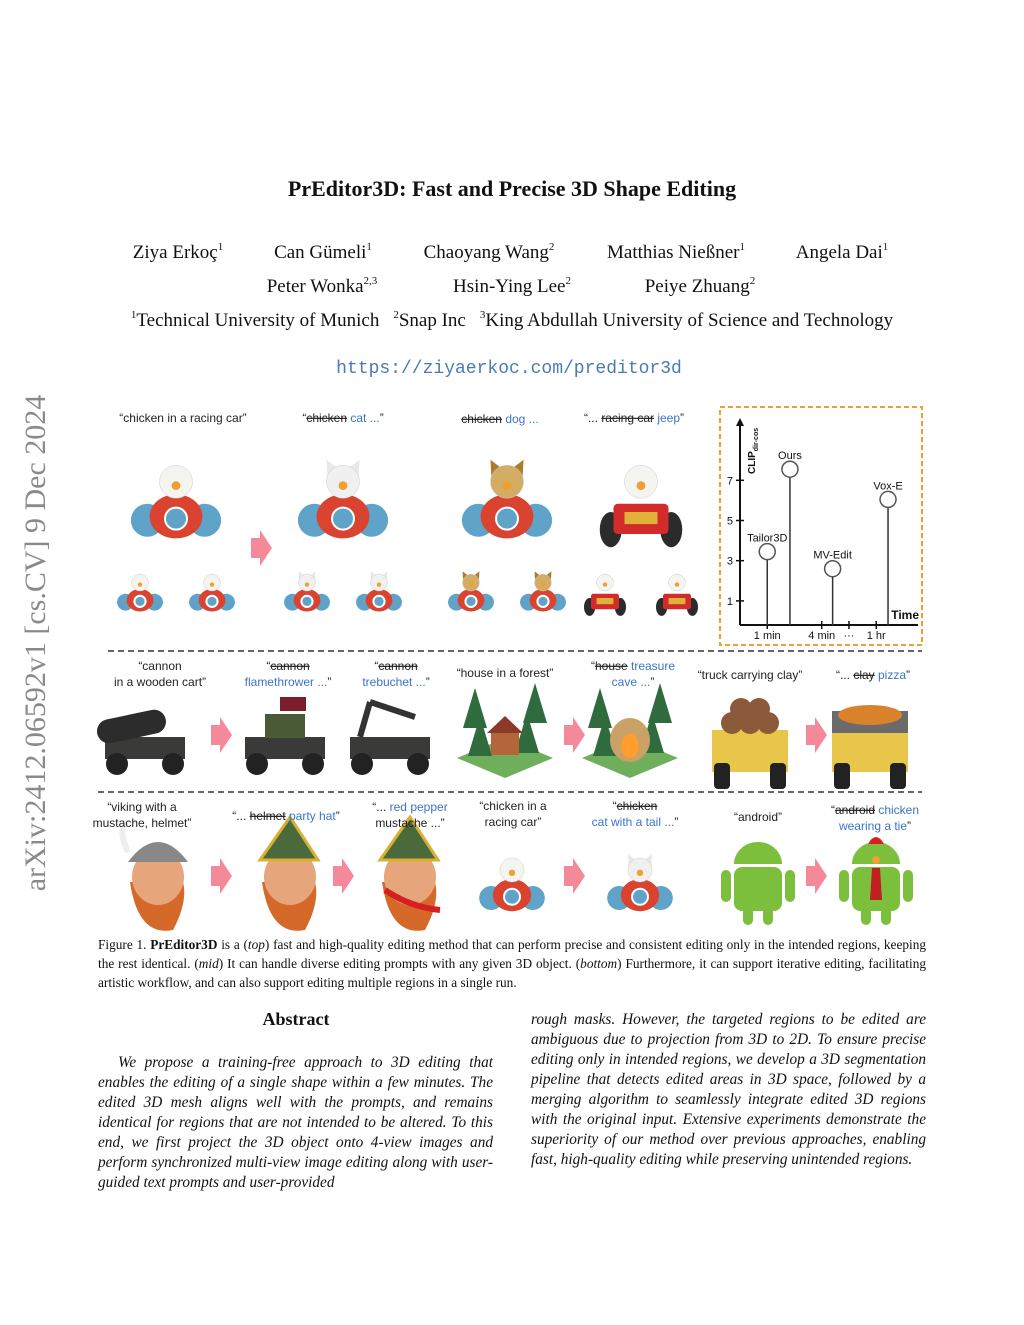 This screenshot has height=1325, width=1024. Describe the element at coordinates (487, 252) in the screenshot. I see `author-name: Chaoyang Wang` at that location.